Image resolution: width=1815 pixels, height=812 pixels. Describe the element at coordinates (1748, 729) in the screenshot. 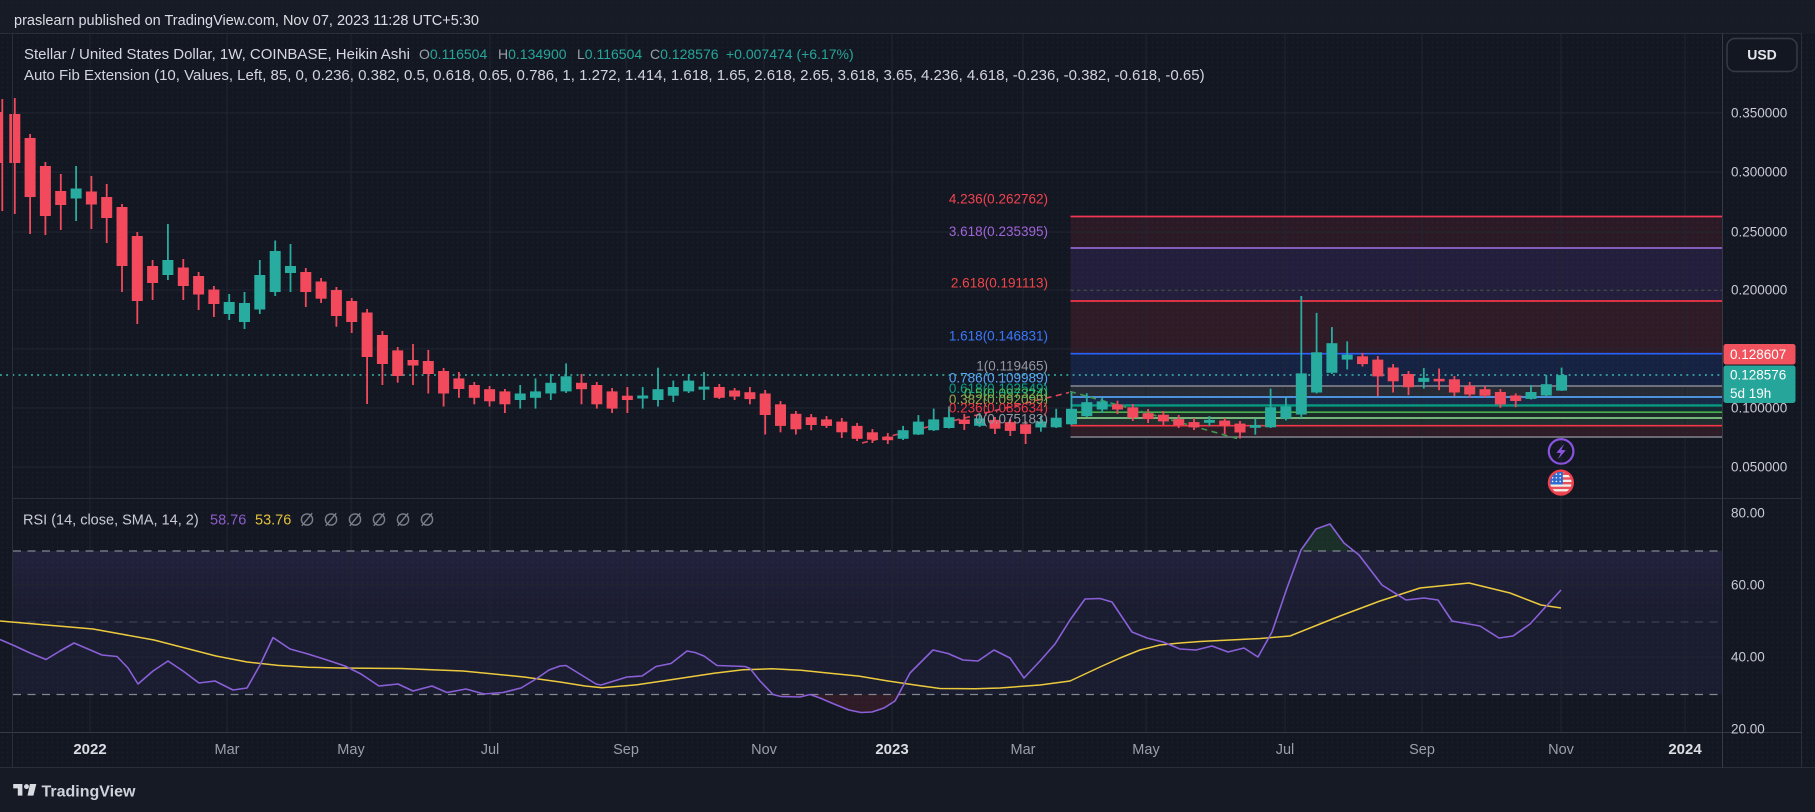

I see `svg-text: 20.00` at that location.